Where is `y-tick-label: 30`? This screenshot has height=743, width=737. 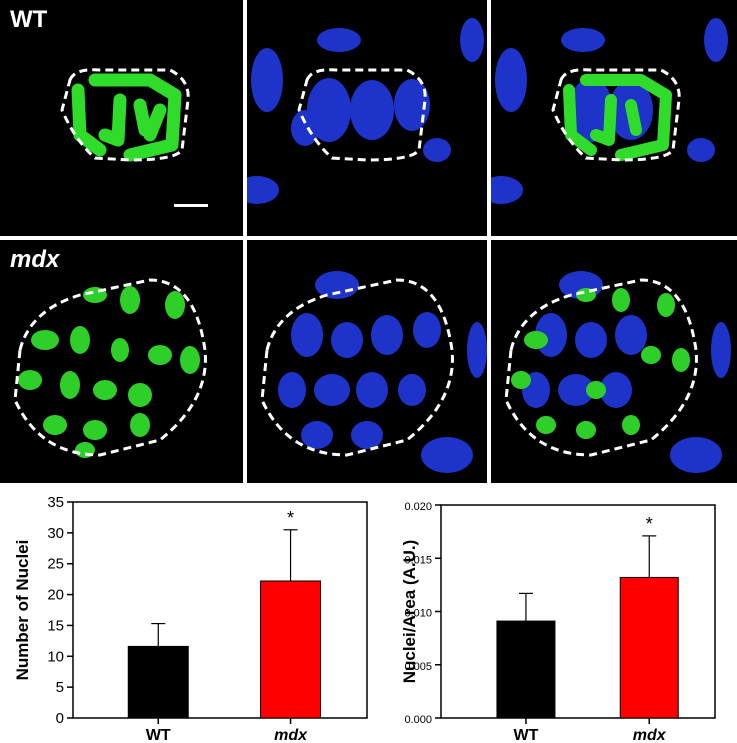 y-tick-label: 30 is located at coordinates (55, 533).